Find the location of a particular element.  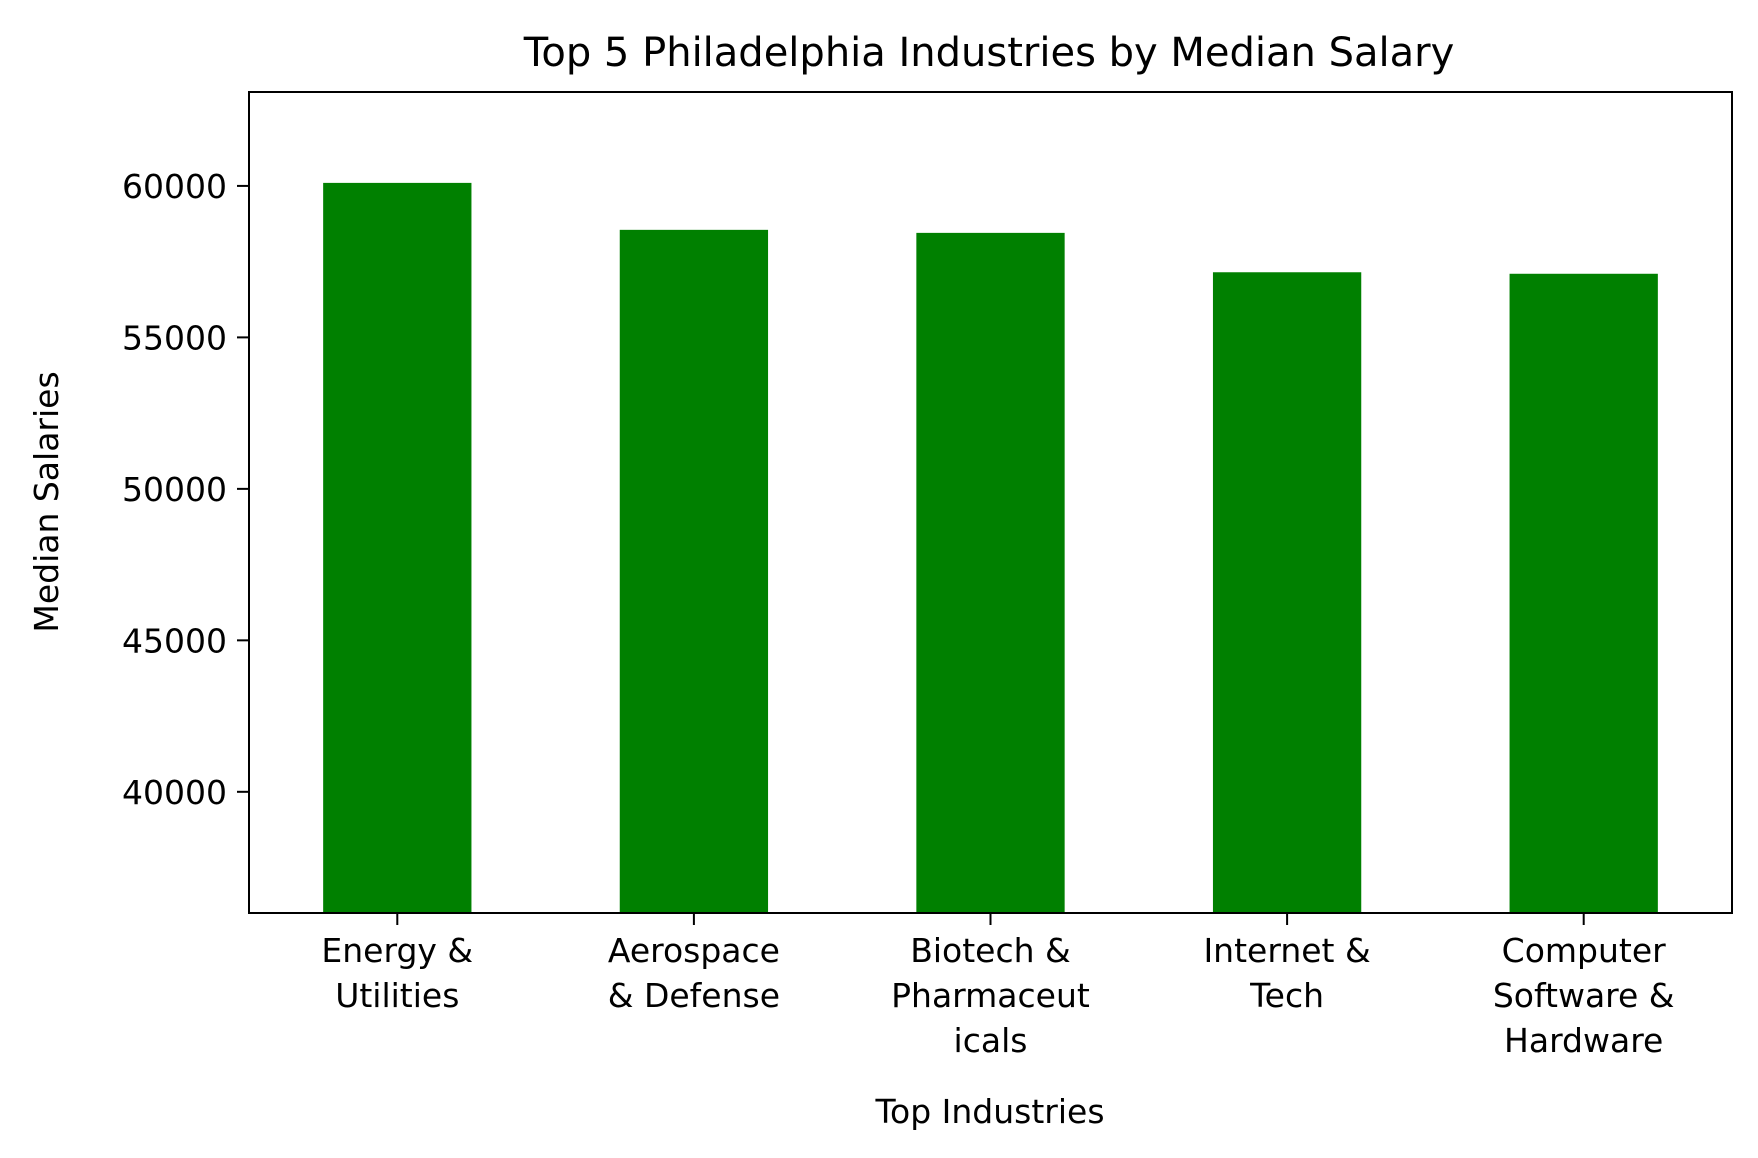

x-tick-label-line: Hardware is located at coordinates (1583, 1040).